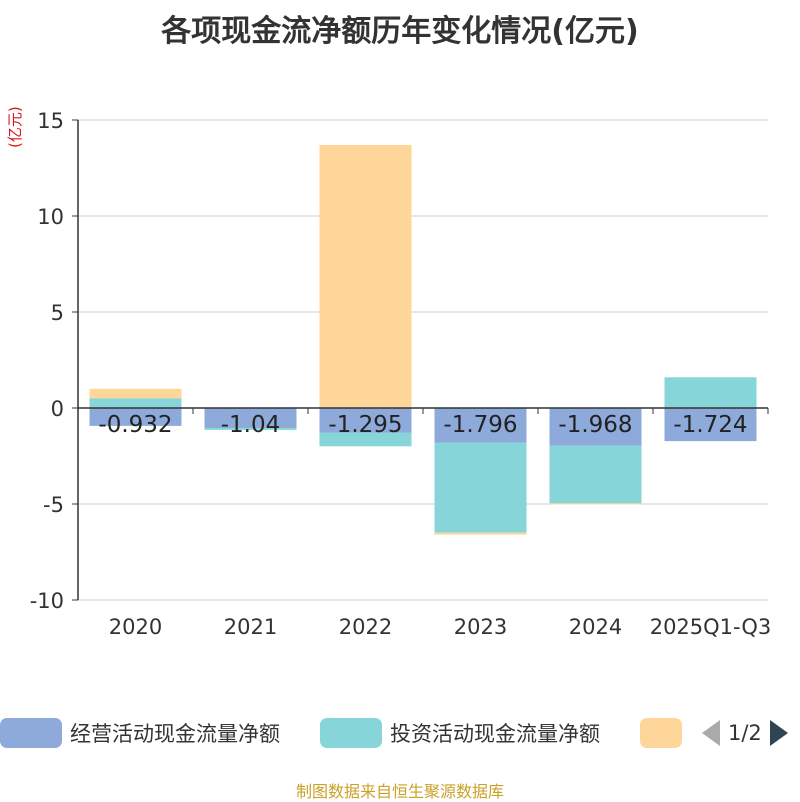 This screenshot has width=800, height=802. What do you see at coordinates (365, 425) in the screenshot?
I see `data-label: -1.295` at bounding box center [365, 425].